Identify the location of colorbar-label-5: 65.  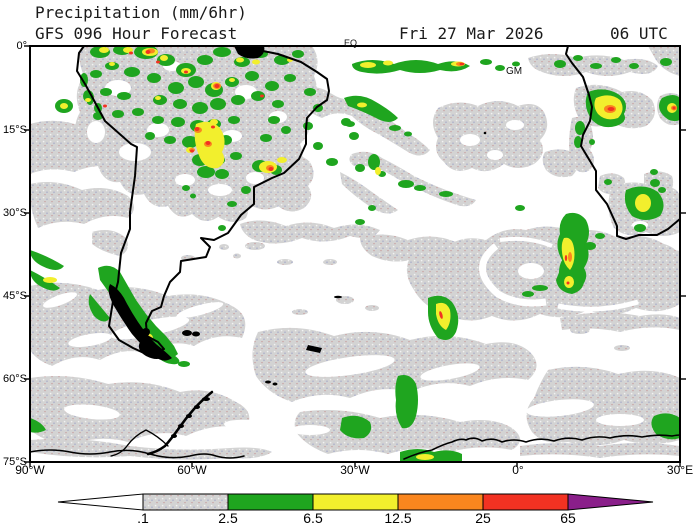
(568, 517).